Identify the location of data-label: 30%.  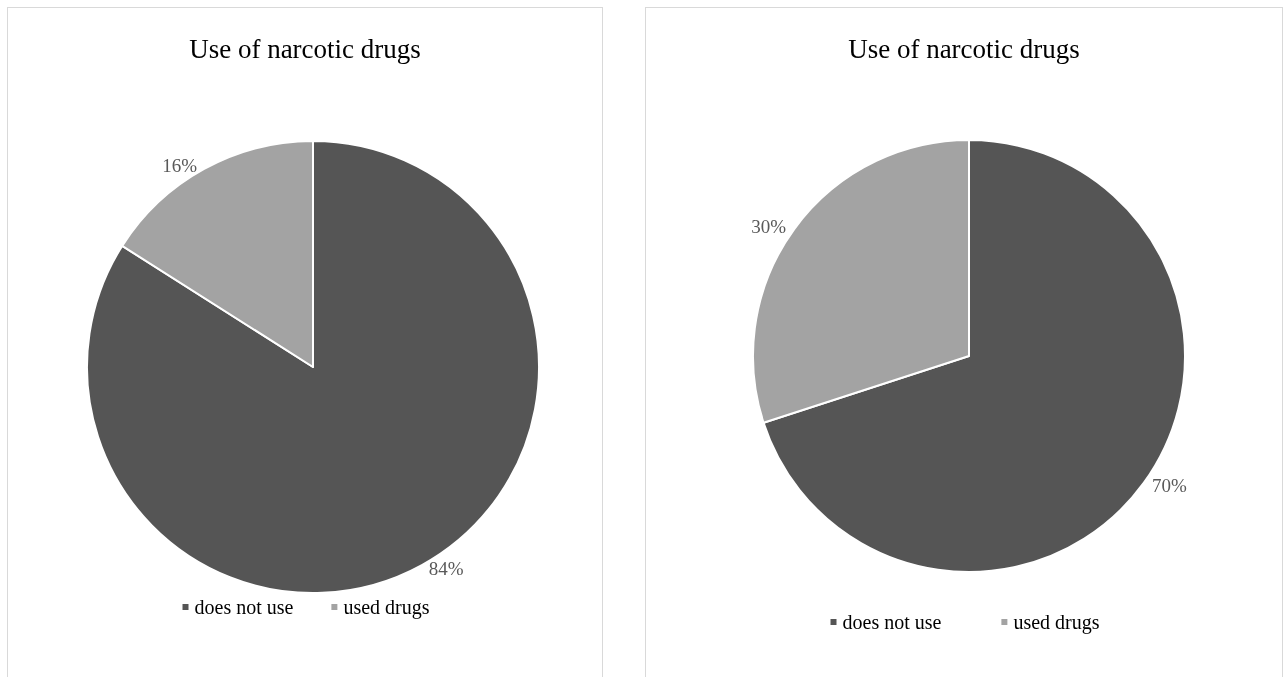
(769, 227).